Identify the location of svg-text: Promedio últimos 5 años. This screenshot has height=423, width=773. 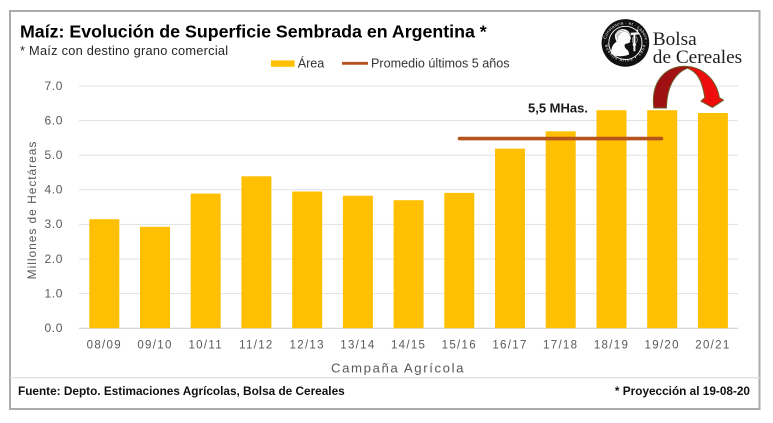
(440, 64).